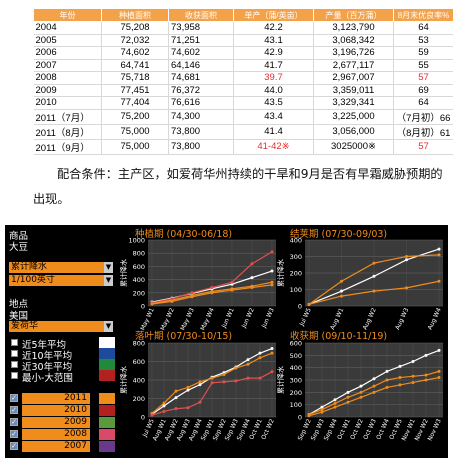 This screenshot has height=461, width=453. Describe the element at coordinates (370, 319) in the screenshot. I see `x-tick-label: Aug W2` at that location.